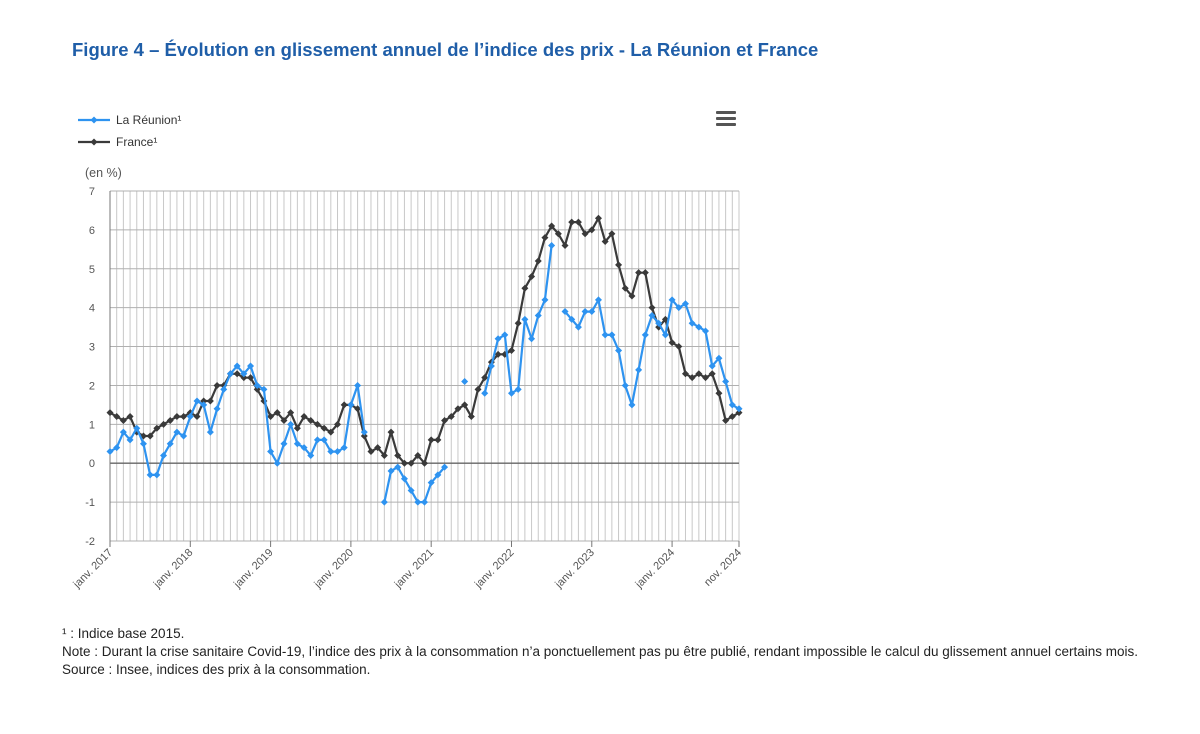 The width and height of the screenshot is (1200, 734). Describe the element at coordinates (334, 569) in the screenshot. I see `x-tick-label: janv. 2020` at that location.